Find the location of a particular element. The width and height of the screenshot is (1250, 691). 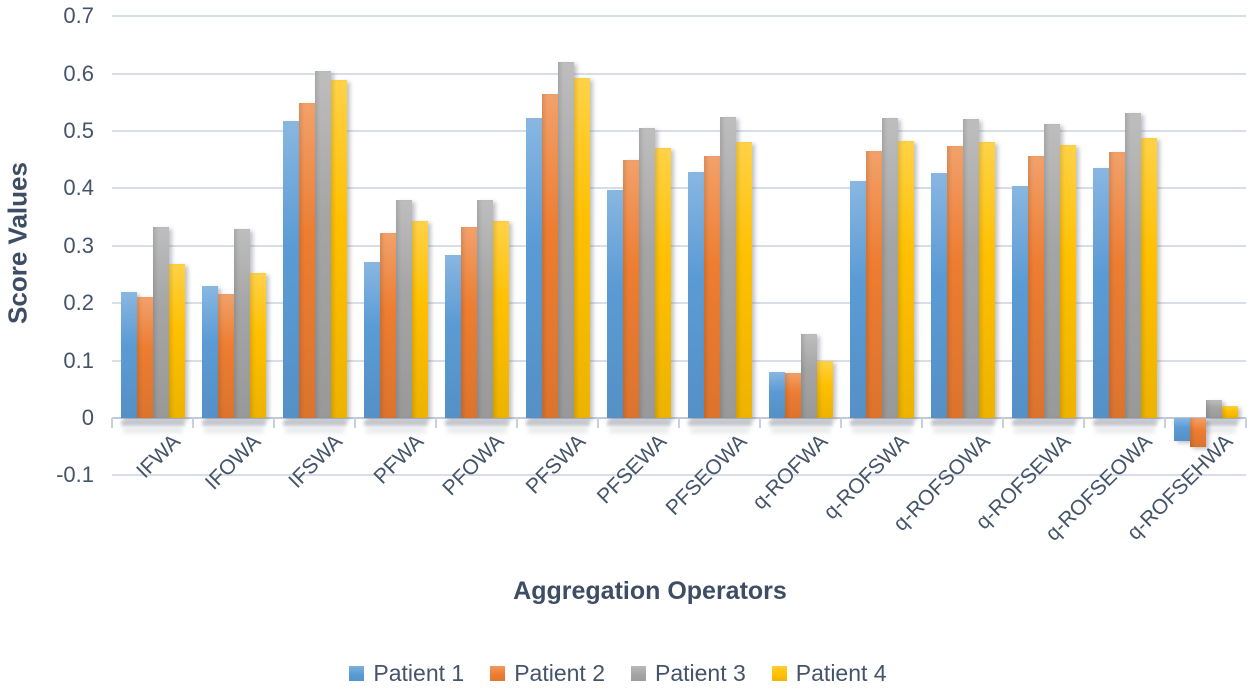

legend-item: Patient 1 is located at coordinates (406, 673).